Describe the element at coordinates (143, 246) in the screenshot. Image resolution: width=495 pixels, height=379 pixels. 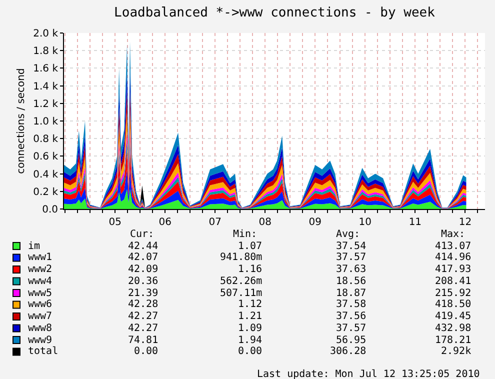
I see `text: 42.44` at that location.